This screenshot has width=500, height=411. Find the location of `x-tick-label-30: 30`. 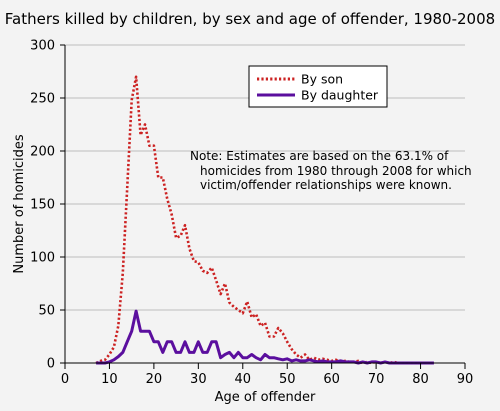

x-tick-label-30: 30 is located at coordinates (198, 379).